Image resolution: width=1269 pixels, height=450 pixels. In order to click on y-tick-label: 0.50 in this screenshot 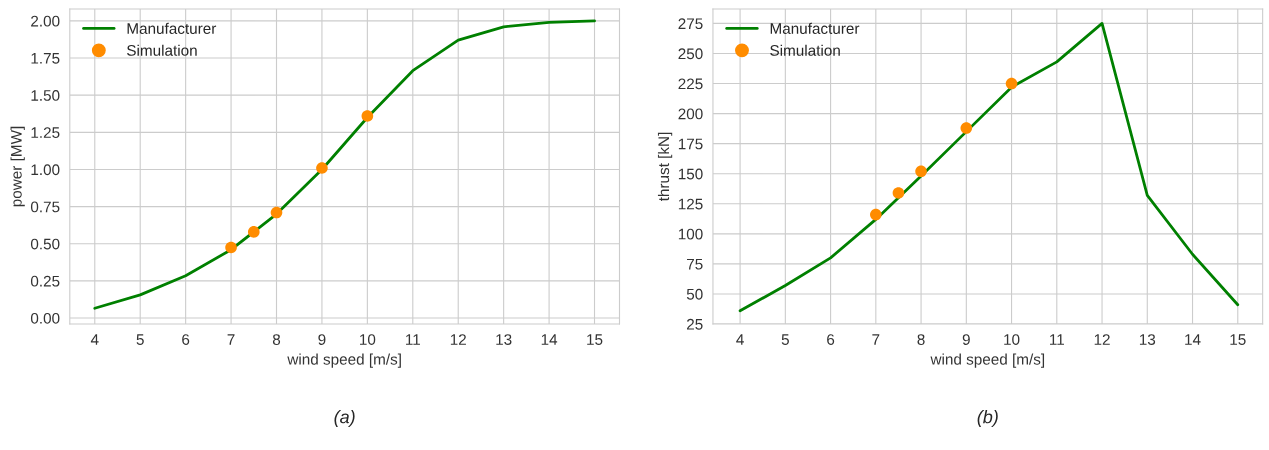, I will do `click(45, 244)`.